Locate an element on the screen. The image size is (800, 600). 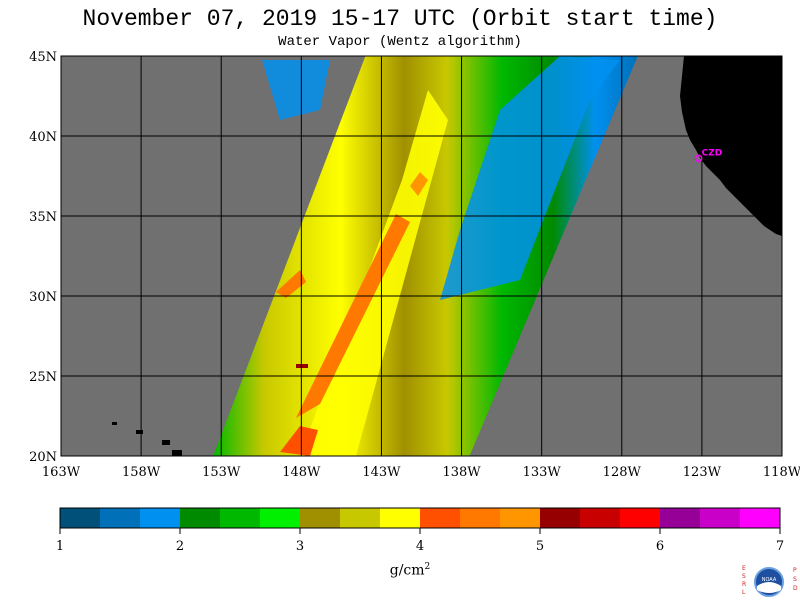
x-tick-label: 138W is located at coordinates (461, 472).